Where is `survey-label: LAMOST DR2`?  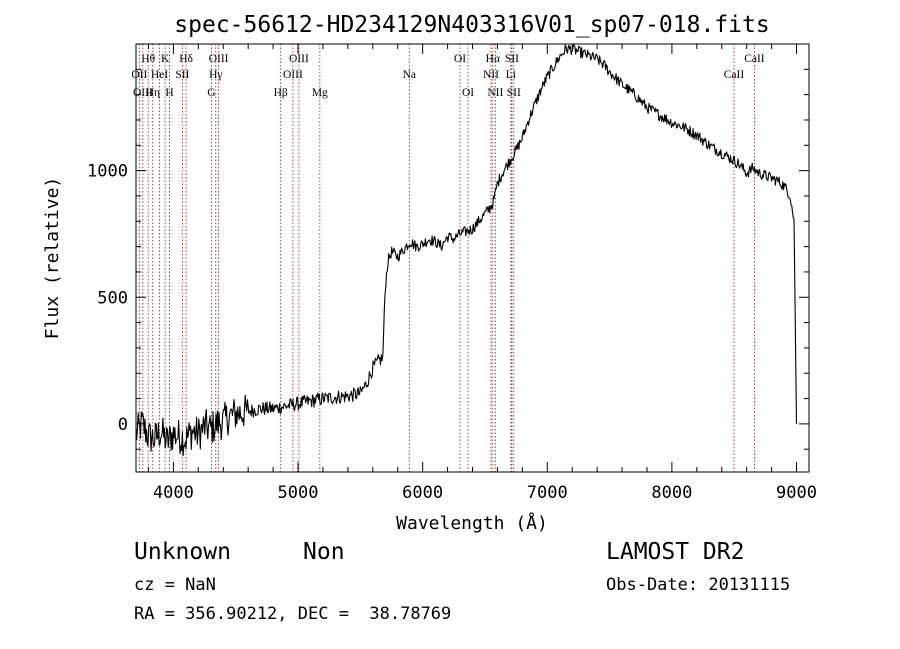 survey-label: LAMOST DR2 is located at coordinates (675, 552).